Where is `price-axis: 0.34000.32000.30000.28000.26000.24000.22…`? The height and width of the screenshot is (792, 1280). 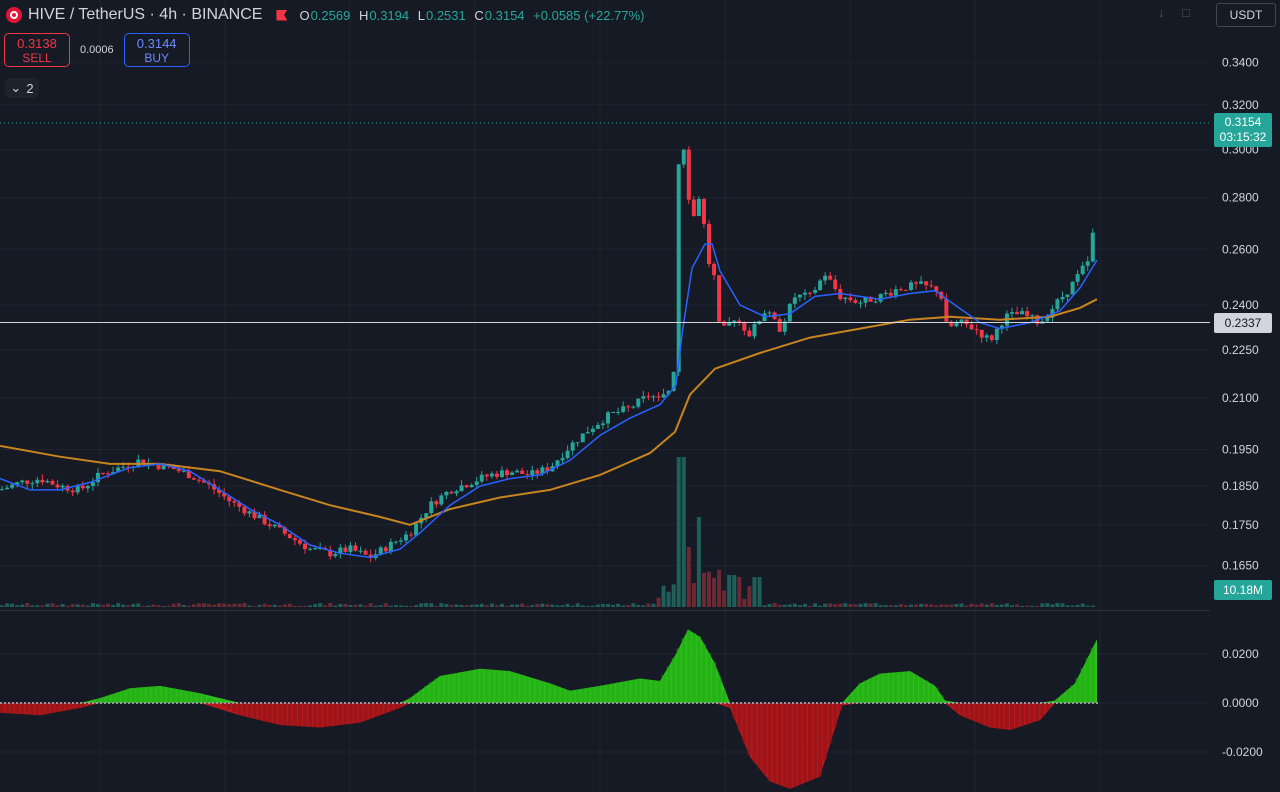 price-axis: 0.34000.32000.30000.28000.26000.24000.22… is located at coordinates (1242, 407).